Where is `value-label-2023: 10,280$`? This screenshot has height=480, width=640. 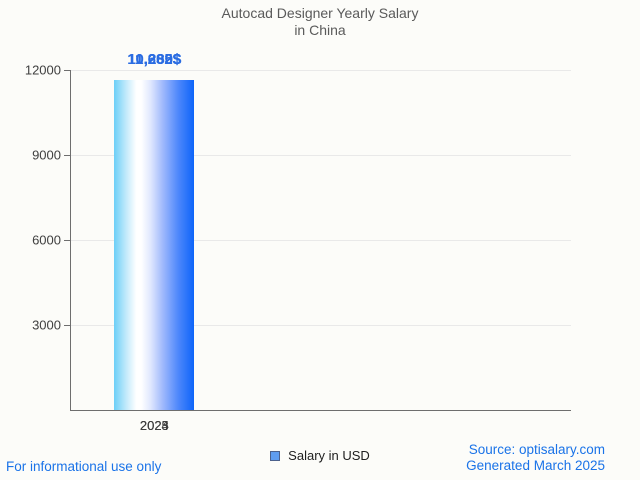 value-label-2023: 10,280$ is located at coordinates (154, 59).